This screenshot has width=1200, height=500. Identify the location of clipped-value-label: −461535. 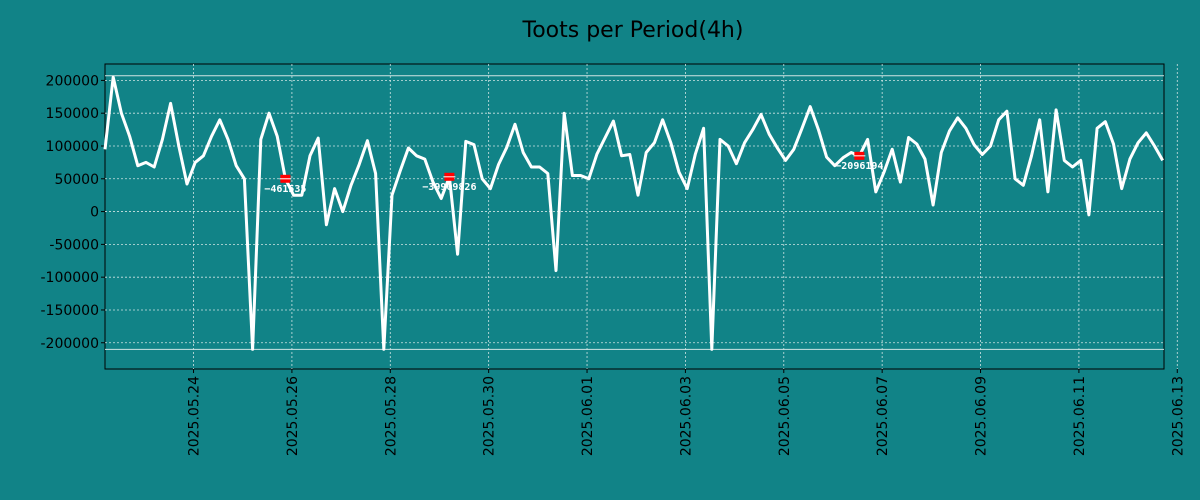
(285, 189).